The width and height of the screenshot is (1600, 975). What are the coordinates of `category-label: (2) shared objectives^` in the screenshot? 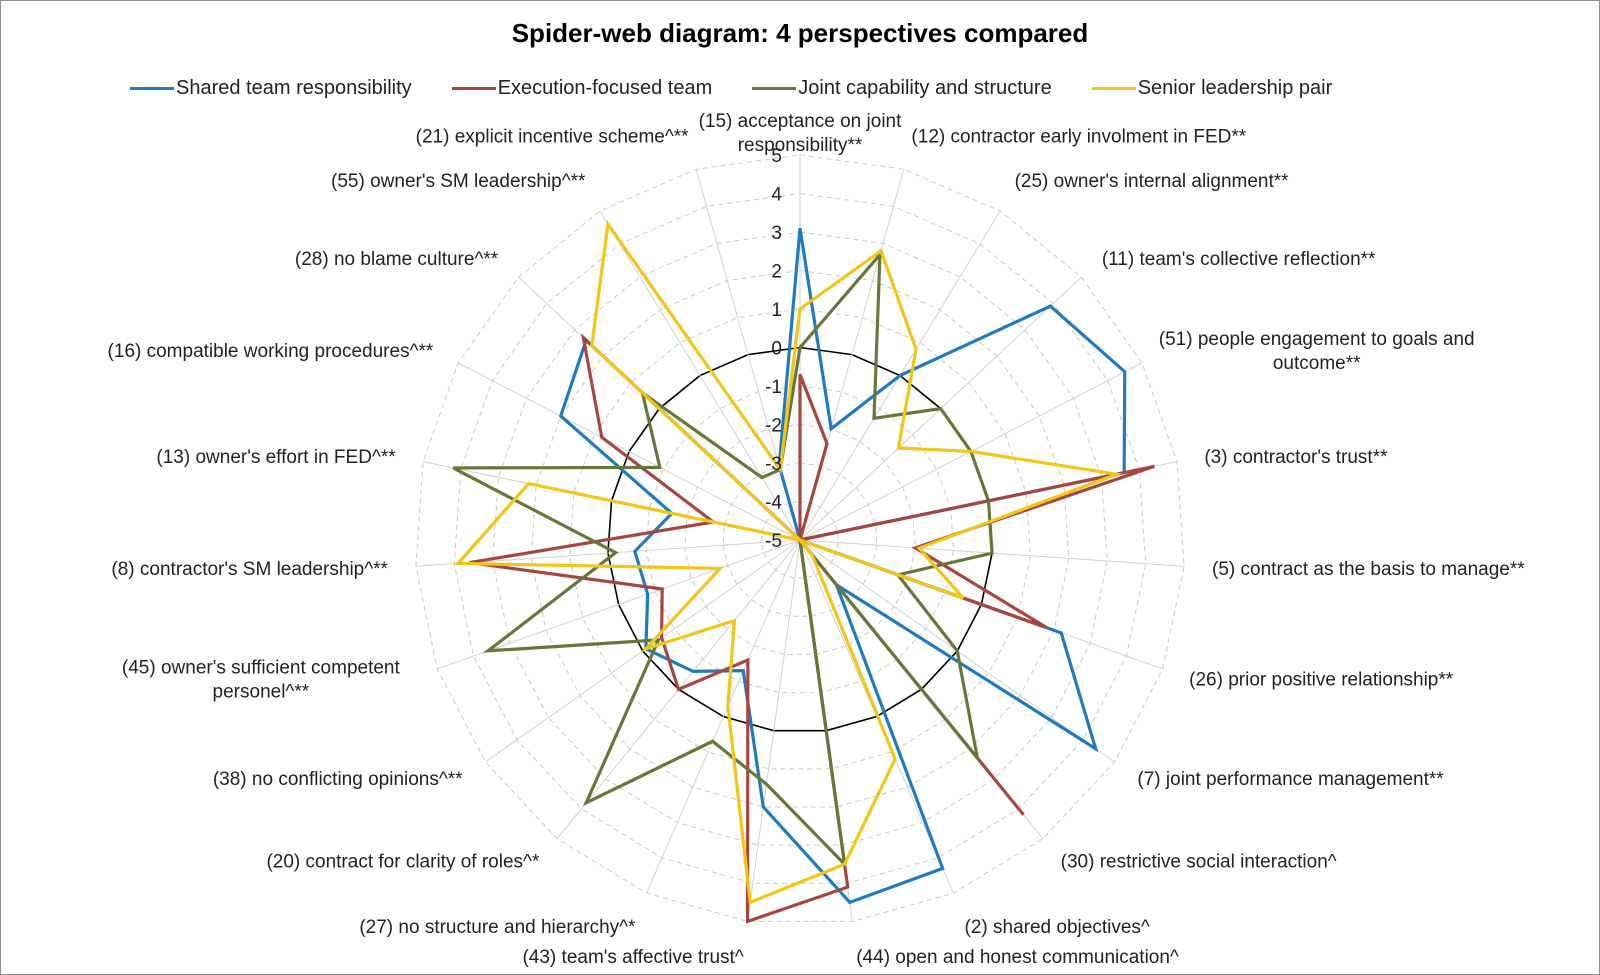 It's located at (1057, 927).